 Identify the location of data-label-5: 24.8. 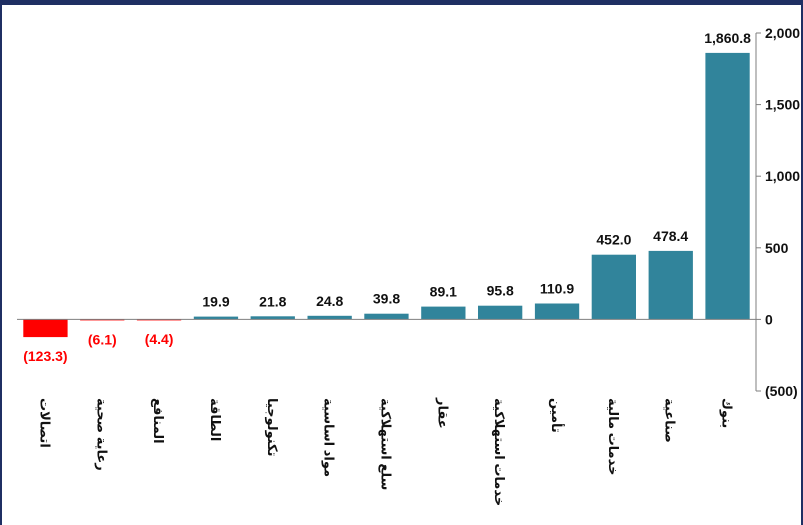
(329, 301).